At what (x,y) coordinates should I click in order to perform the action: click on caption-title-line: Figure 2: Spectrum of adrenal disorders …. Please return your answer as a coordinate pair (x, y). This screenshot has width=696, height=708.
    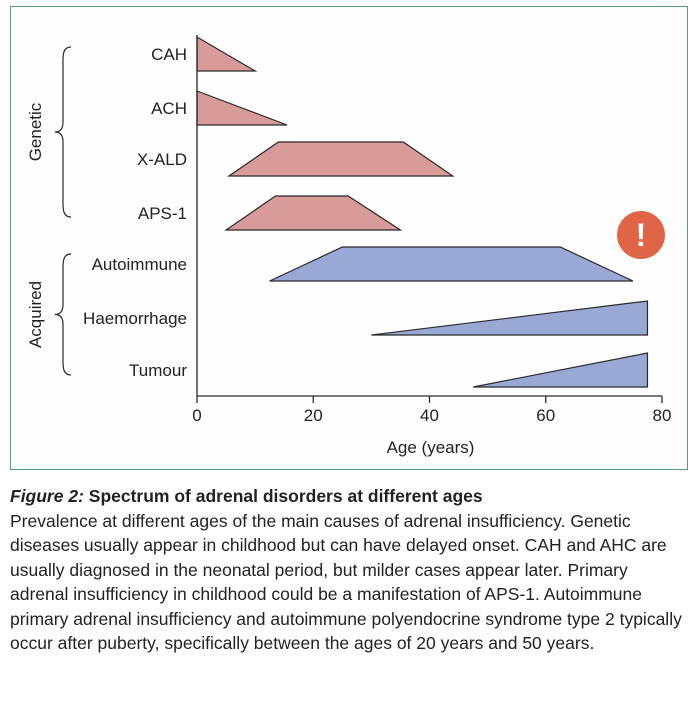
    Looking at the image, I should click on (350, 496).